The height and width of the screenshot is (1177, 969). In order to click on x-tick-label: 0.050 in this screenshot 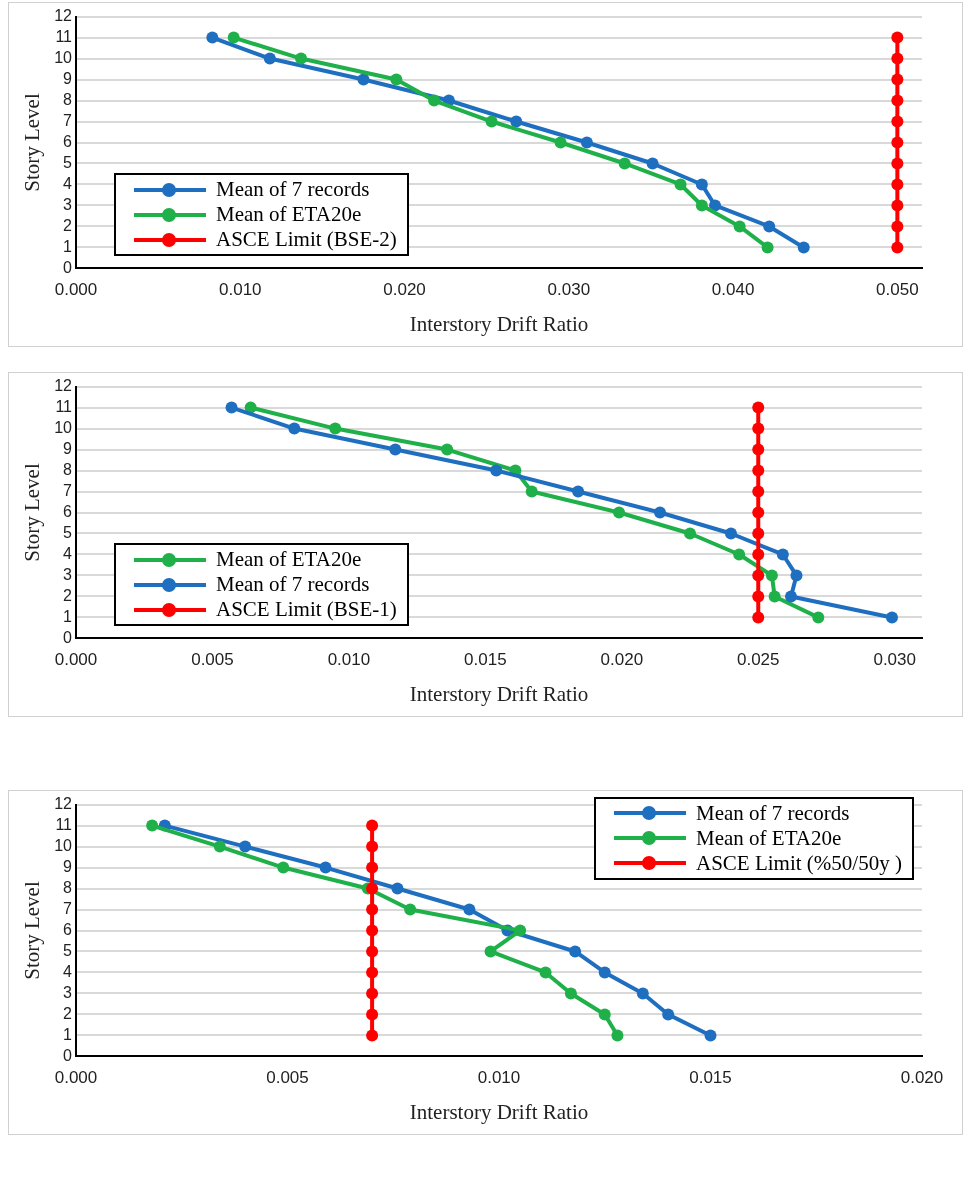, I will do `click(897, 290)`.